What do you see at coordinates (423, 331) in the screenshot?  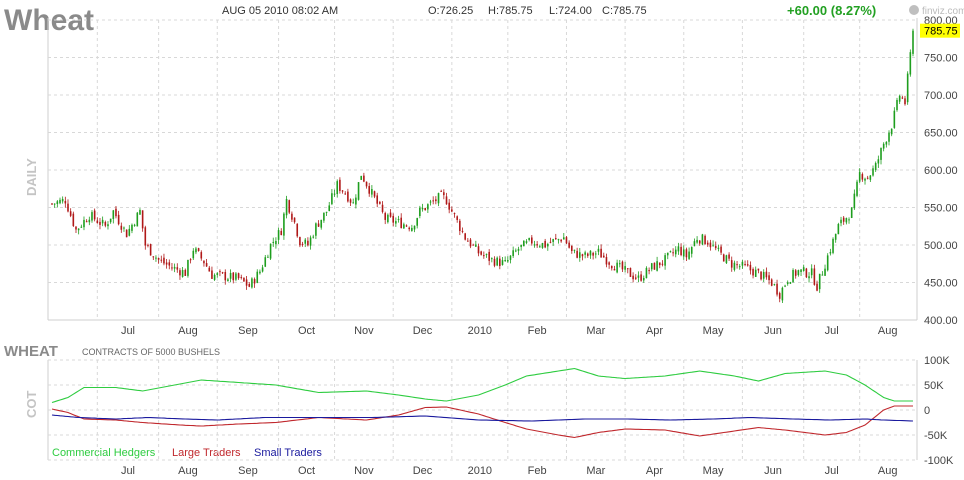 I see `price-x-tick-label: Dec` at bounding box center [423, 331].